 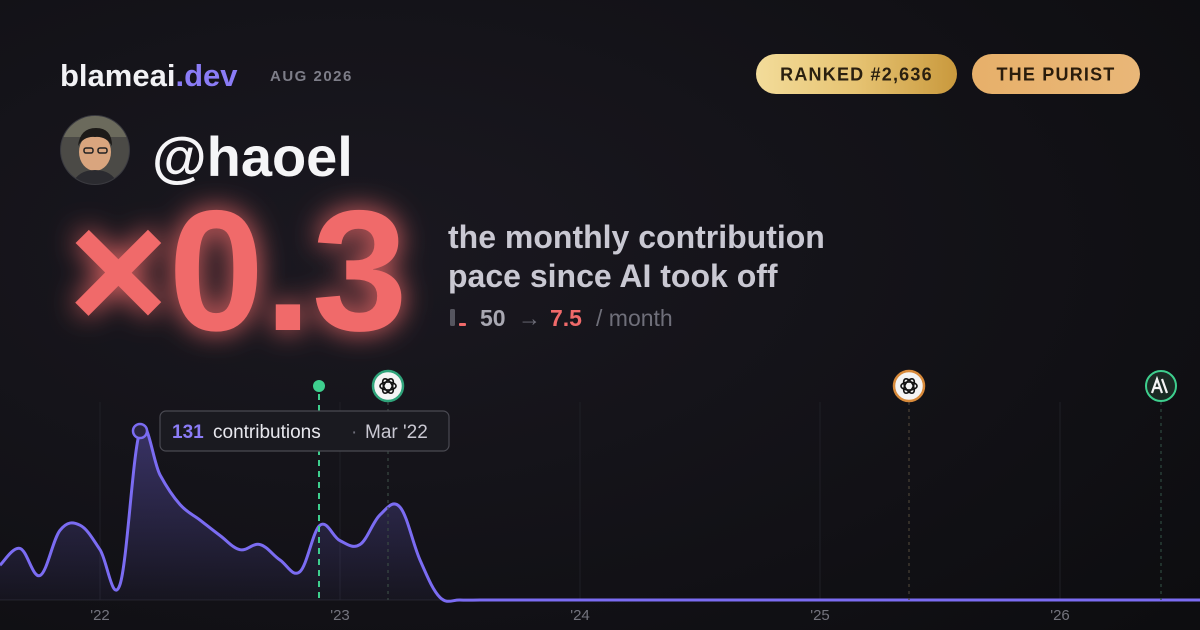 What do you see at coordinates (636, 237) in the screenshot?
I see `description-line: the monthly contribution` at bounding box center [636, 237].